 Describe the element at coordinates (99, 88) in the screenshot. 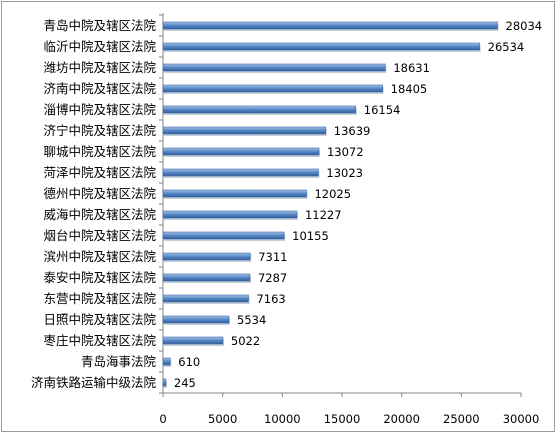

I see `category-label: 济南中院及辖区法院` at that location.